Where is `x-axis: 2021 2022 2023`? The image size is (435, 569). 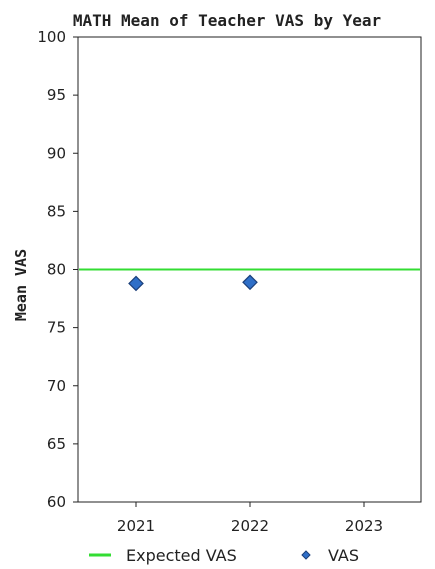 x-axis: 2021 2022 2023 is located at coordinates (250, 518).